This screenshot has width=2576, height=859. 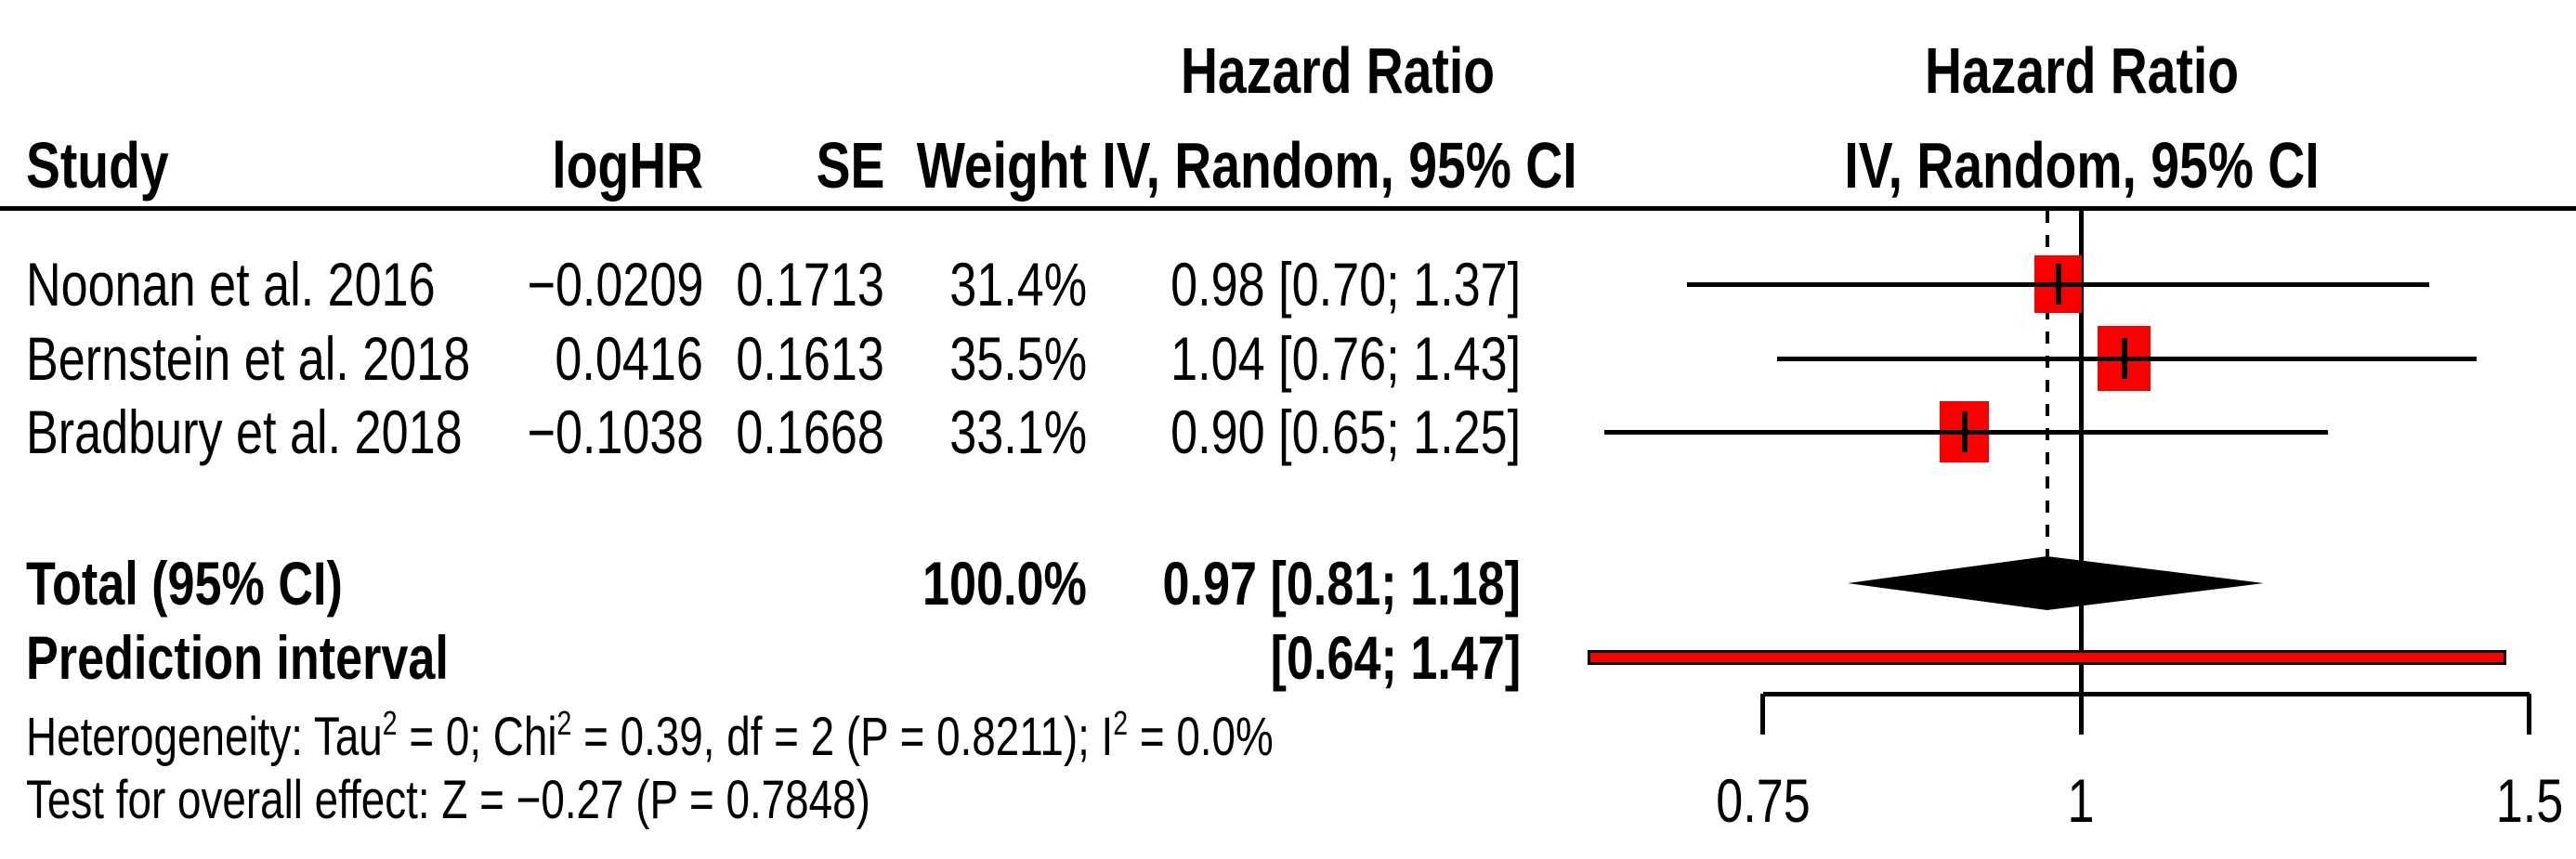 I want to click on total-ci-text: 0.97 [0.81; 1.18], so click(x=1341, y=583).